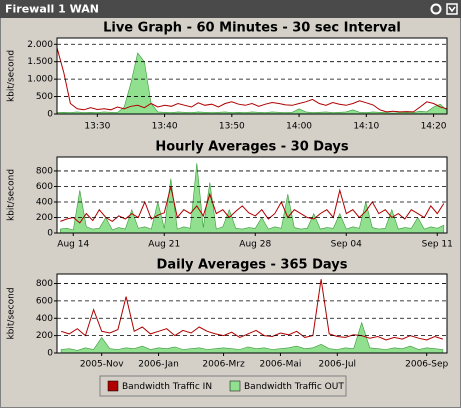 The image size is (461, 408). What do you see at coordinates (426, 365) in the screenshot?
I see `x-tick-label: 2006-Sep` at bounding box center [426, 365].